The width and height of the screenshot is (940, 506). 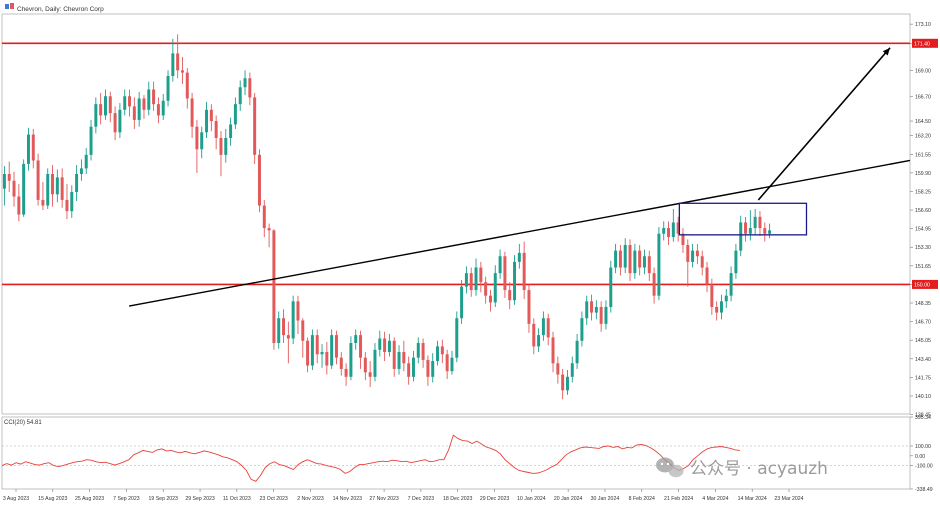 What do you see at coordinates (164, 499) in the screenshot?
I see `x-tick-label: 19 Sep 2023` at bounding box center [164, 499].